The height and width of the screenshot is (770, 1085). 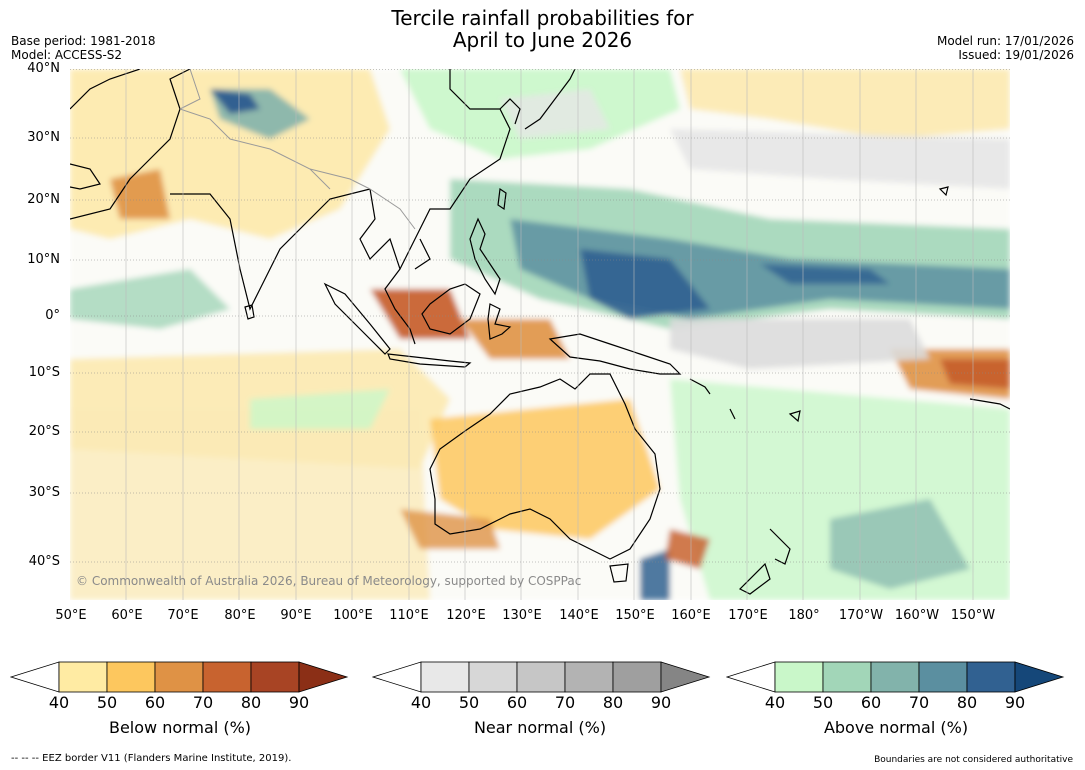 What do you see at coordinates (43, 137) in the screenshot?
I see `lat-label: 30°N` at bounding box center [43, 137].